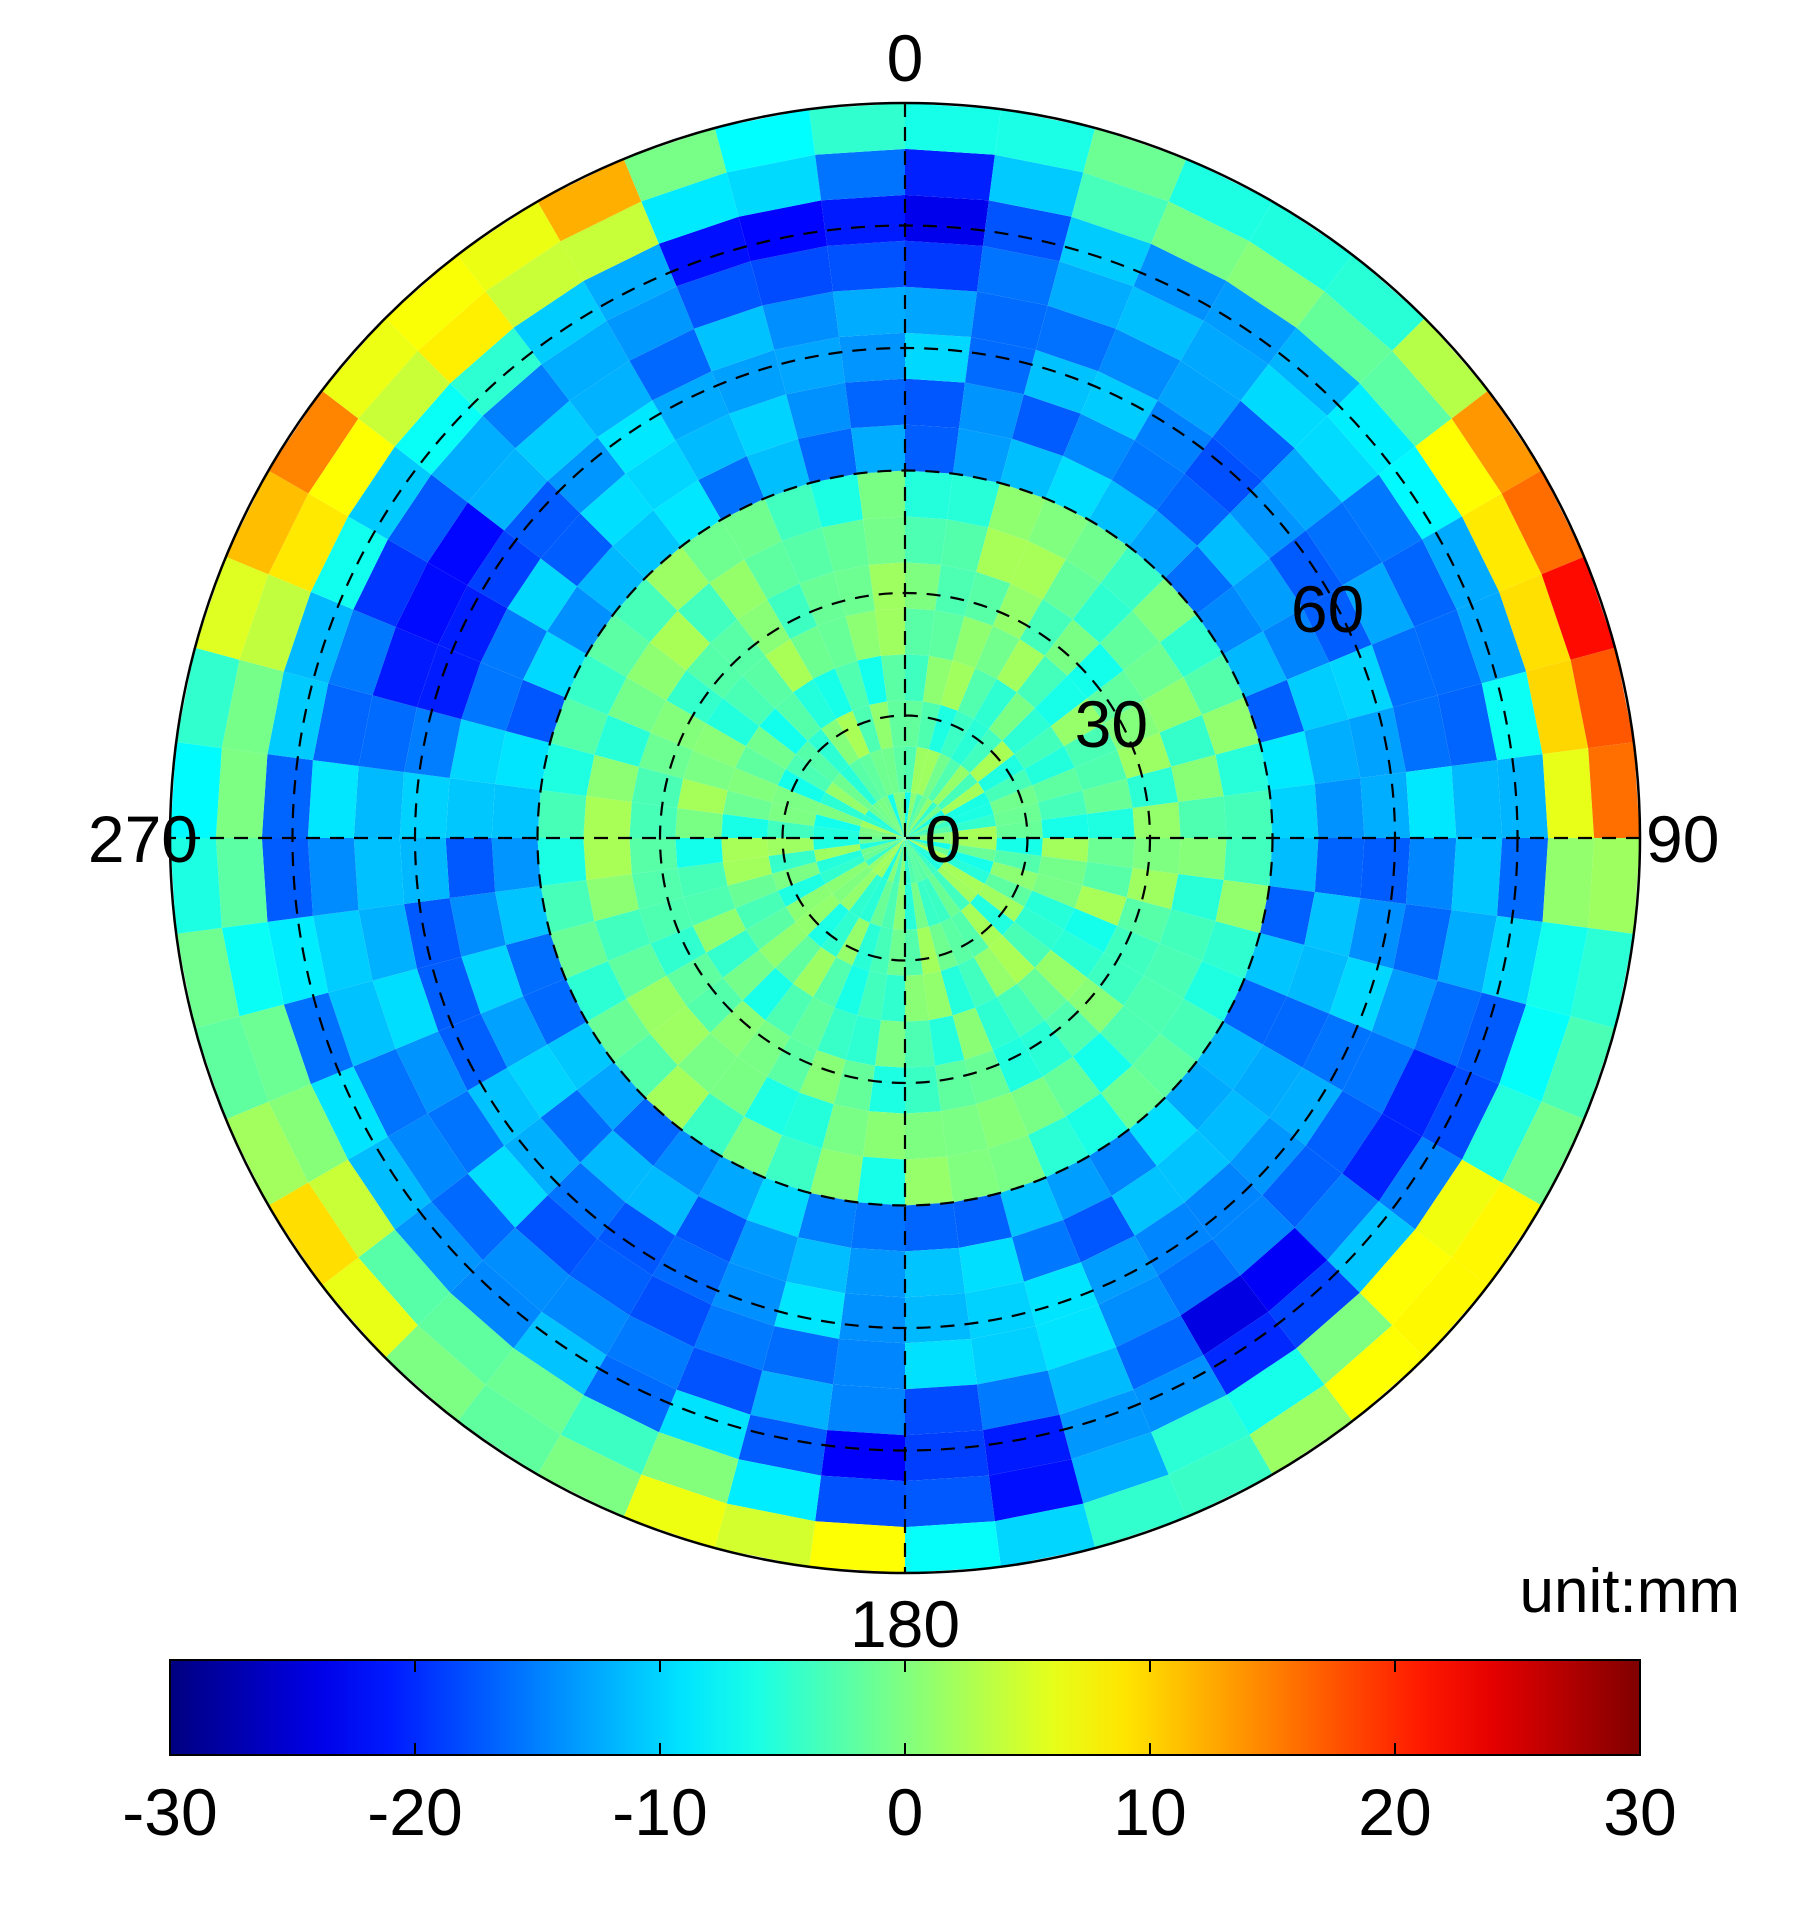  Describe the element at coordinates (943, 839) in the screenshot. I see `radial-tick-label: 0` at that location.